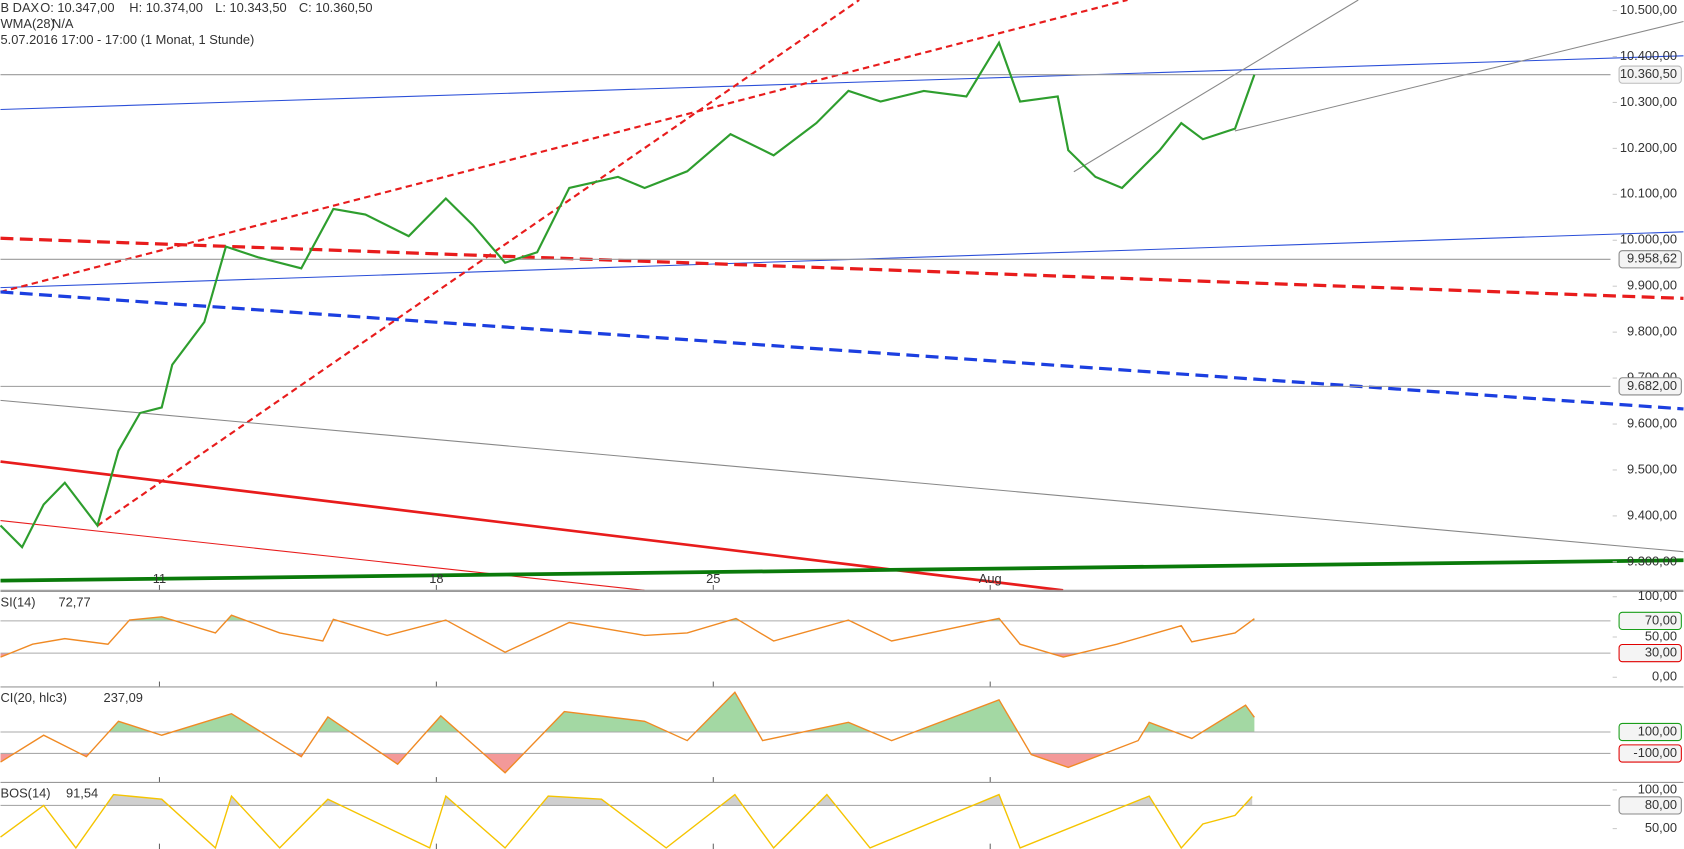  What do you see at coordinates (159, 578) in the screenshot?
I see `x-tick-label: 11` at bounding box center [159, 578].